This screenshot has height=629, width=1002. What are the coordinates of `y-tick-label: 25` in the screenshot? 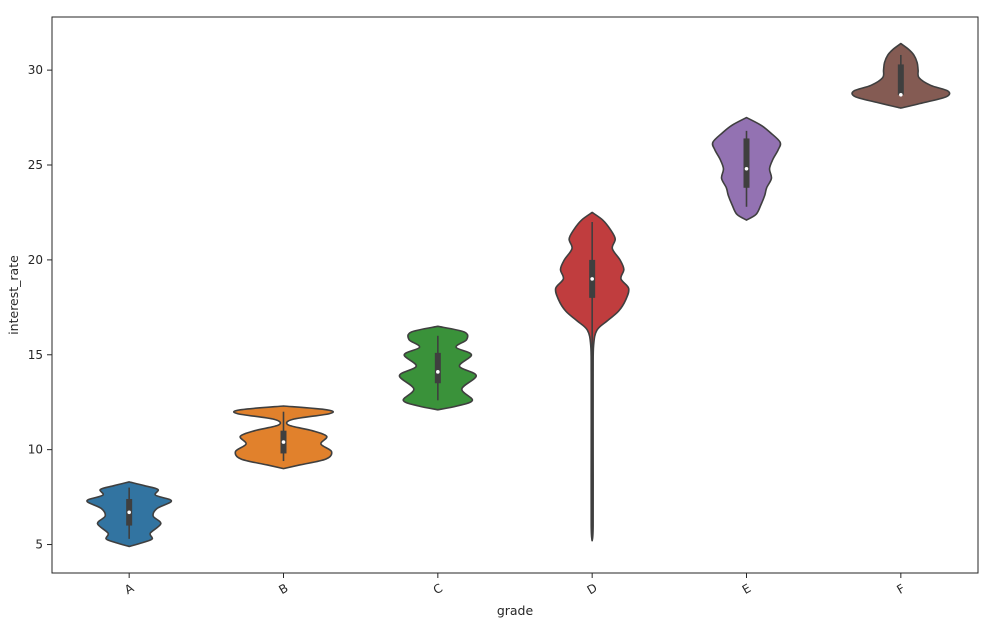 It's located at (35, 165).